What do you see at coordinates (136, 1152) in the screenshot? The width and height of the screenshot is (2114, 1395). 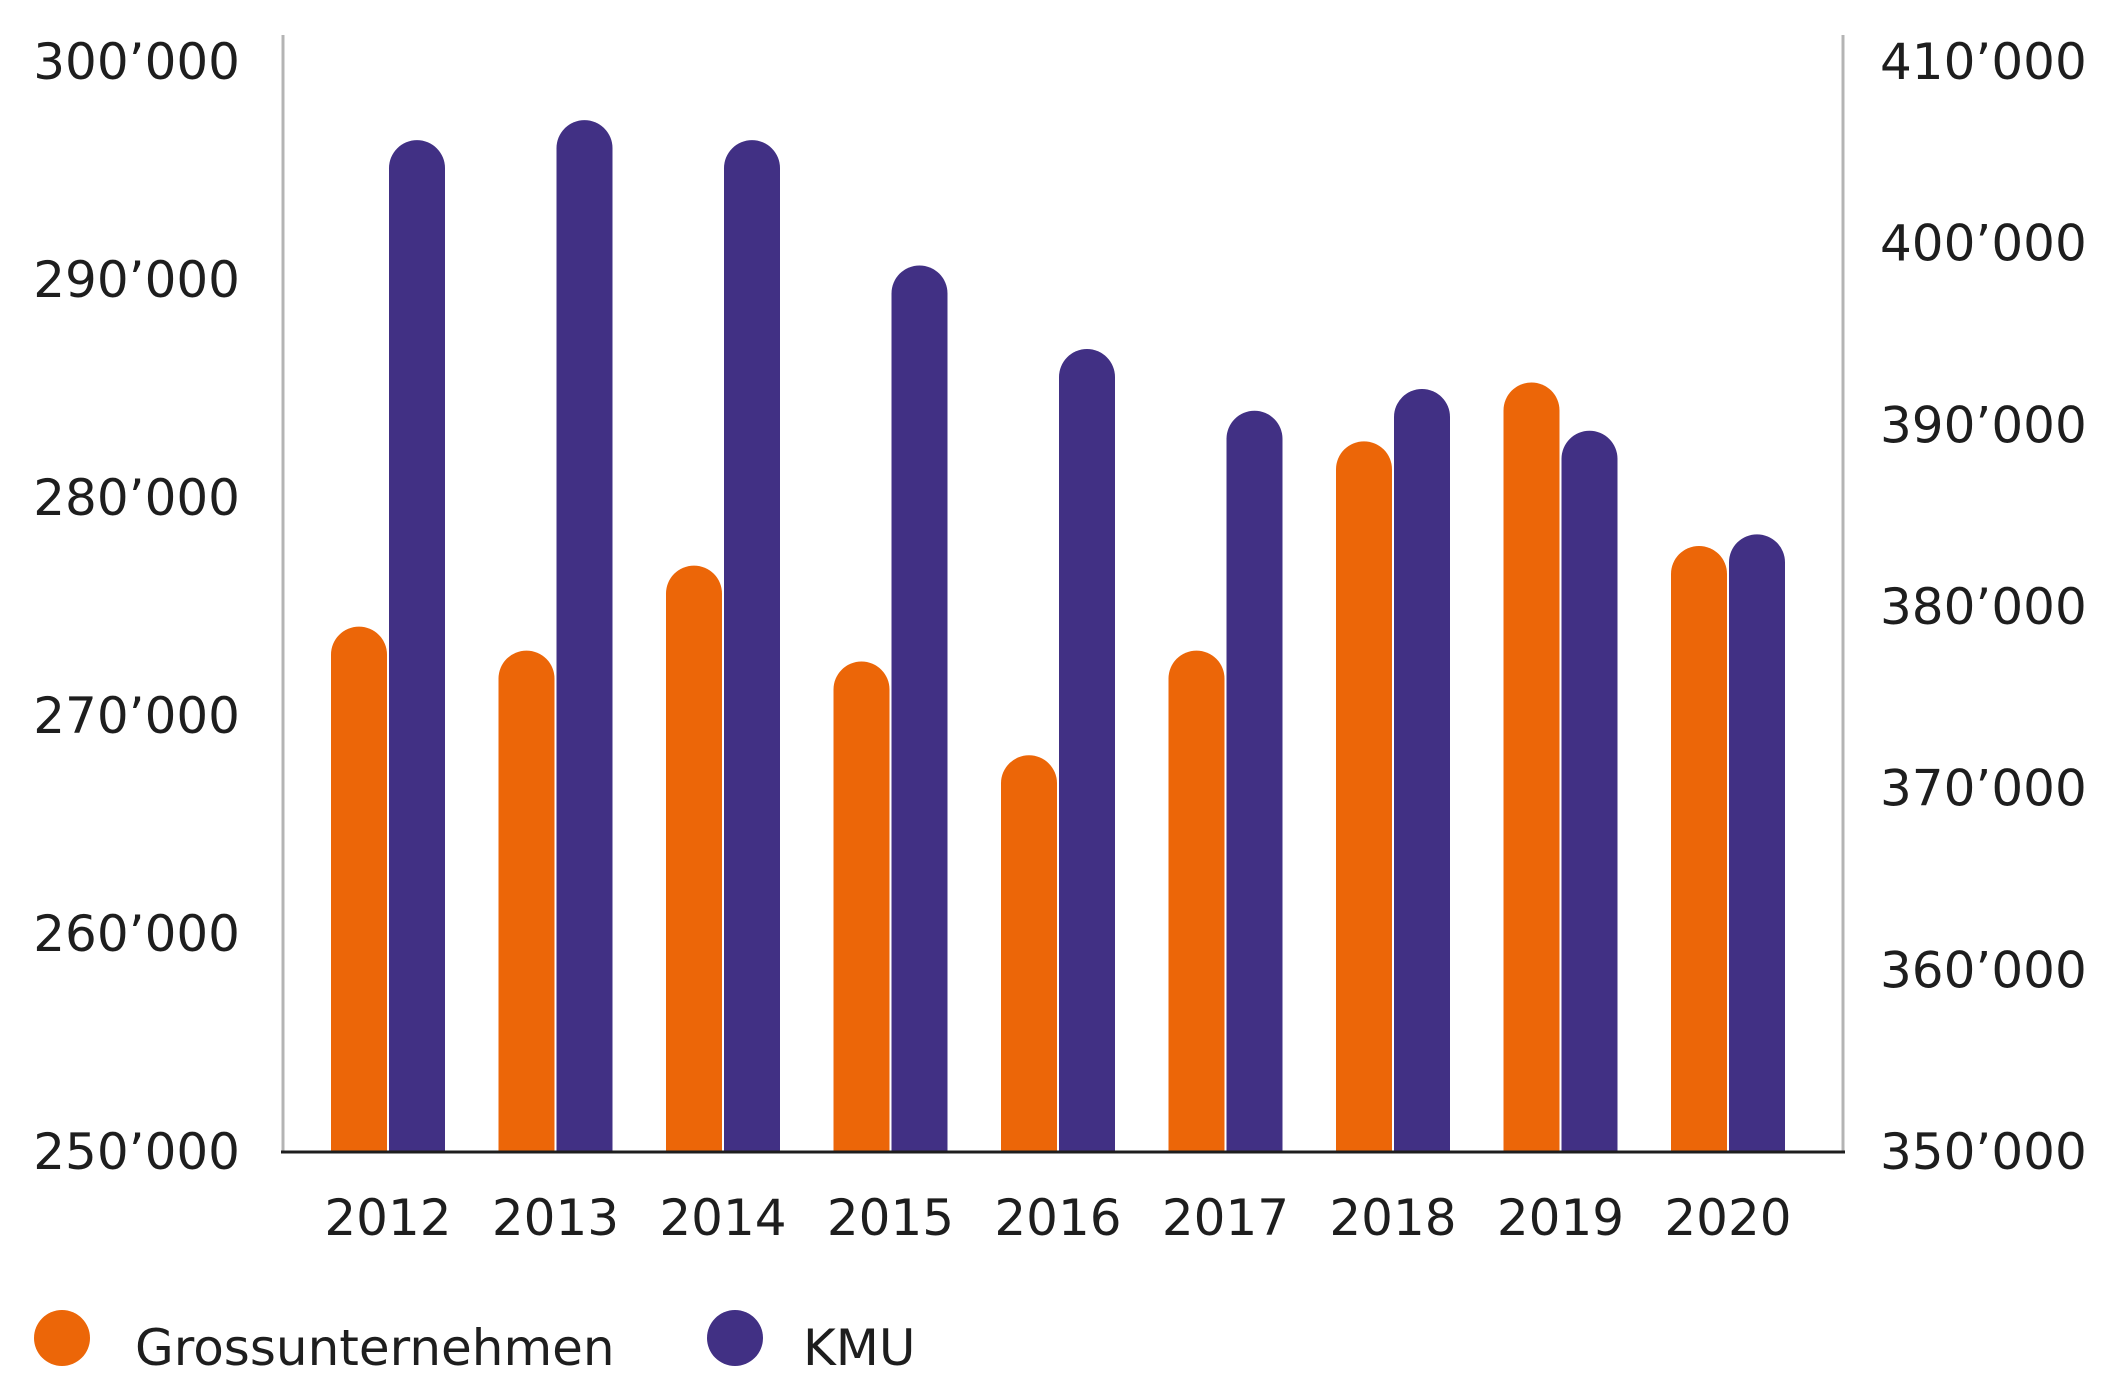 I see `left-tick-label: 250’000` at bounding box center [136, 1152].